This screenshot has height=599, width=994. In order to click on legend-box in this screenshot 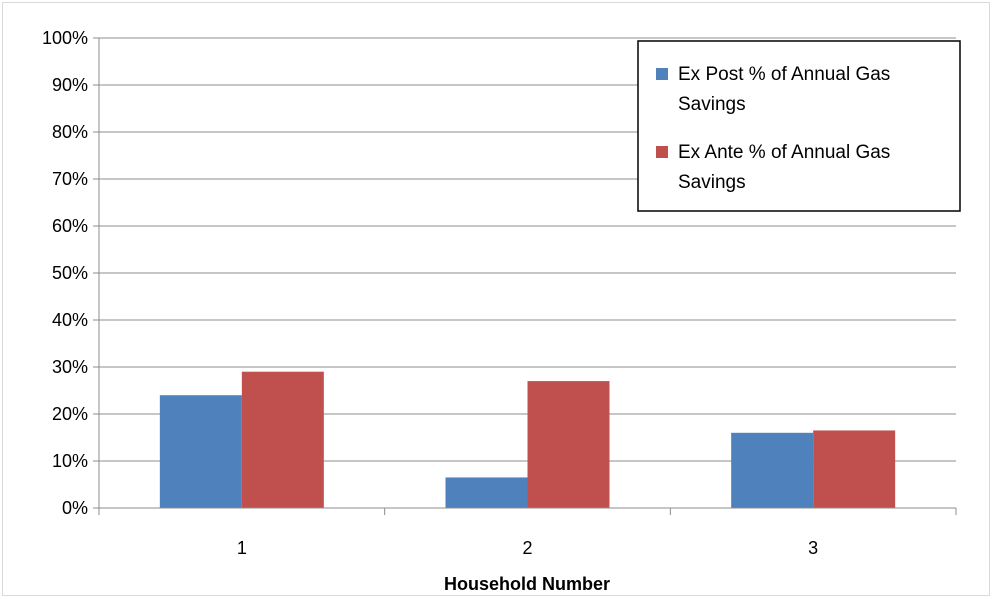, I will do `click(799, 126)`.